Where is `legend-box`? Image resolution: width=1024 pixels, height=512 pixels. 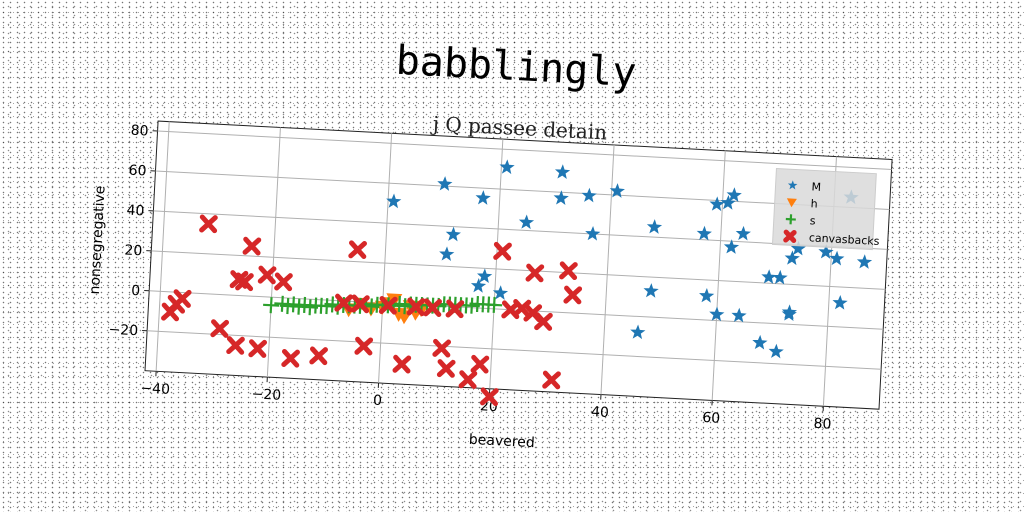
legend-box is located at coordinates (824, 209).